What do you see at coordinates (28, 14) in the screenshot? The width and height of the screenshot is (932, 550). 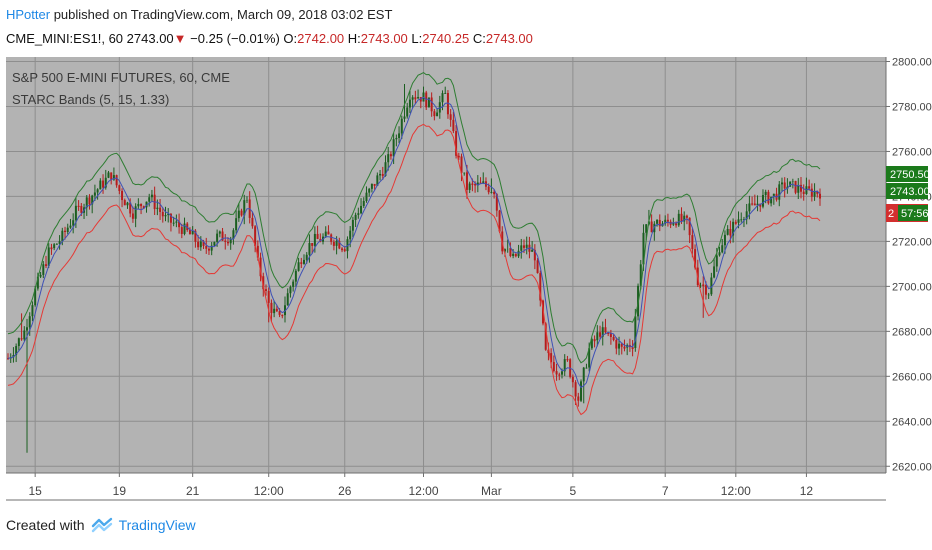 I see `author-link: HPotter` at bounding box center [28, 14].